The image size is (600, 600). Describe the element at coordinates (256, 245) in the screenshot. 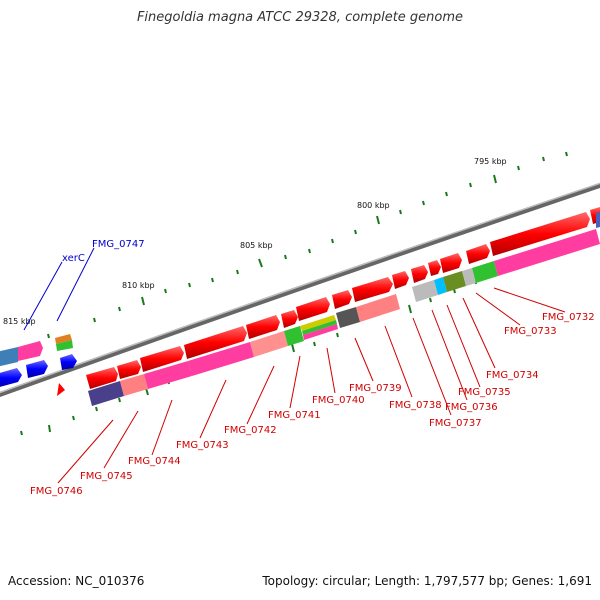

I see `tick-label: 805 kbp` at that location.